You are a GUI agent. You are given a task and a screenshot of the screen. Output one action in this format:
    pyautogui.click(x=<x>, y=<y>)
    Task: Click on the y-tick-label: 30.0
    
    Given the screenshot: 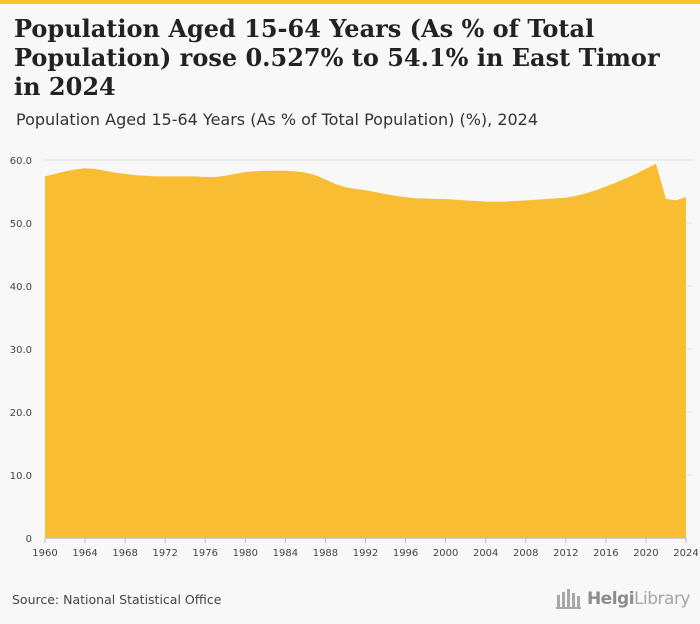 What is the action you would take?
    pyautogui.click(x=21, y=350)
    